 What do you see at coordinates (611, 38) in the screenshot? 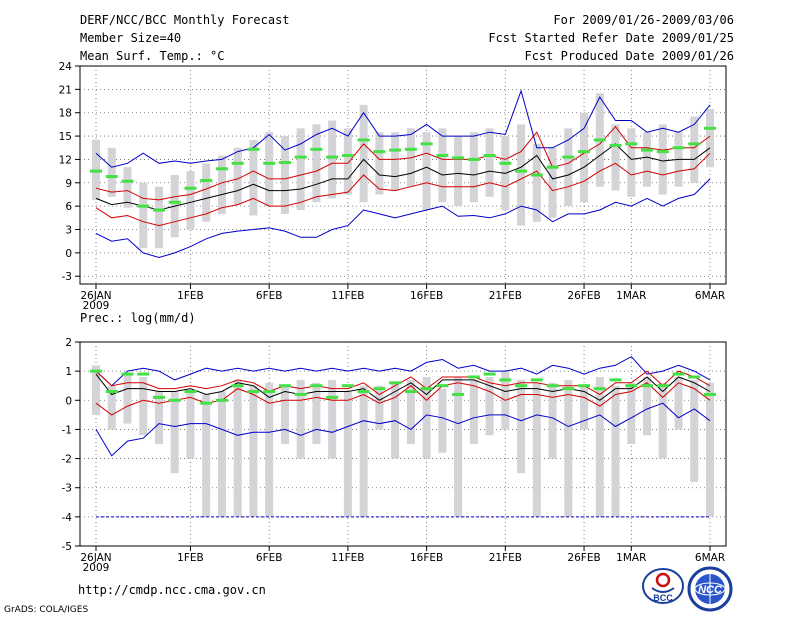
I see `fcst-started-date: Fcst Started Refer Date 2009/01/25` at bounding box center [611, 38].